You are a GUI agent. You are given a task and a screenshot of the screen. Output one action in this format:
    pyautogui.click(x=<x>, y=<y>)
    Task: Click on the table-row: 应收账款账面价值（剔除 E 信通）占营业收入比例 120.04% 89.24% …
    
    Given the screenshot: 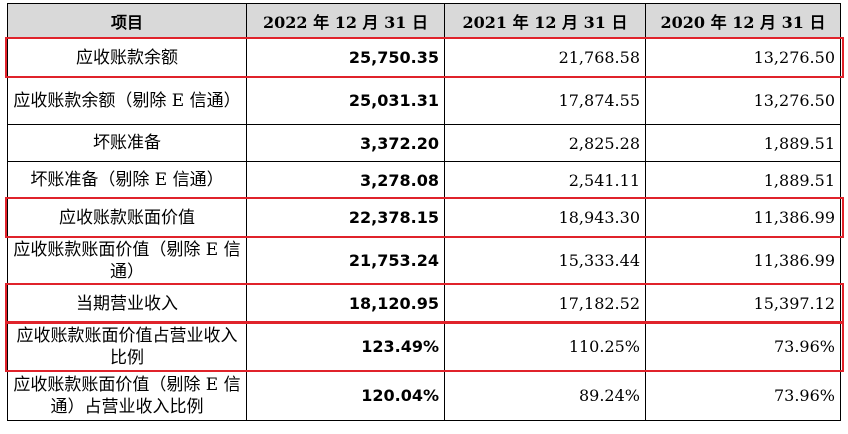 What is the action you would take?
    pyautogui.click(x=424, y=395)
    